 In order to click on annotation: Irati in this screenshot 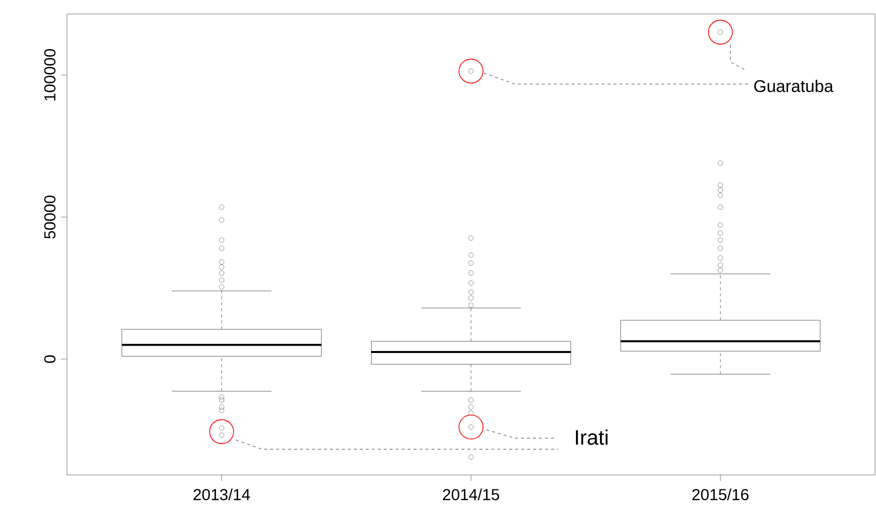, I will do `click(592, 437)`.